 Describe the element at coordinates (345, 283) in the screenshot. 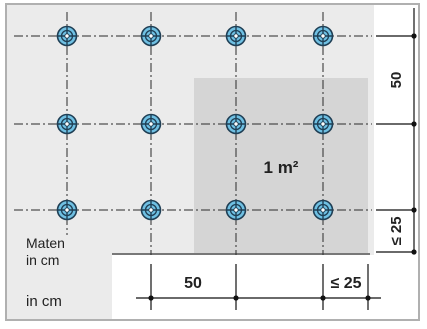

I see `dim-horizontal-edge-label: ≤ 25` at that location.